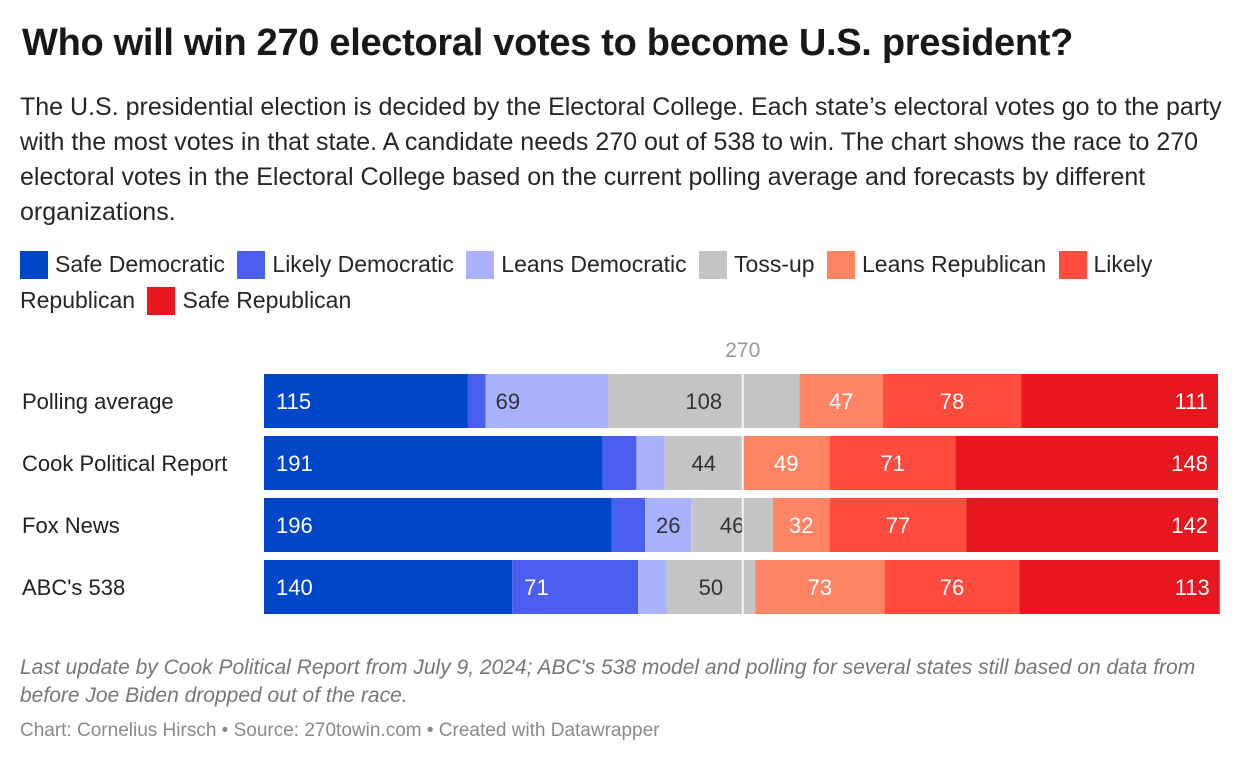  Describe the element at coordinates (840, 265) in the screenshot. I see `legend-swatch-leans_rep` at that location.